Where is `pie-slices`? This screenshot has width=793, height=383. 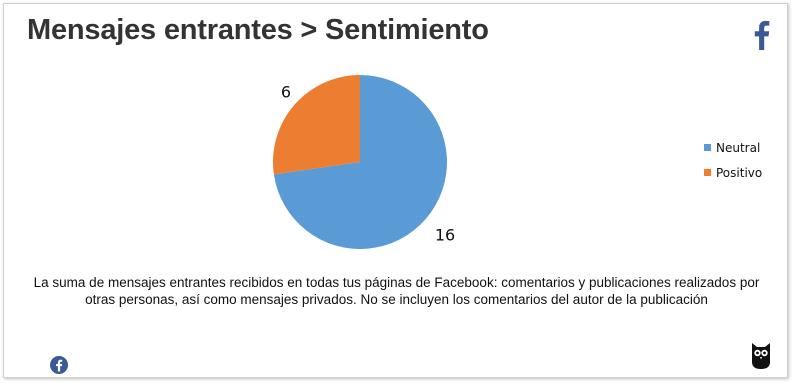
pie-slices is located at coordinates (360, 162).